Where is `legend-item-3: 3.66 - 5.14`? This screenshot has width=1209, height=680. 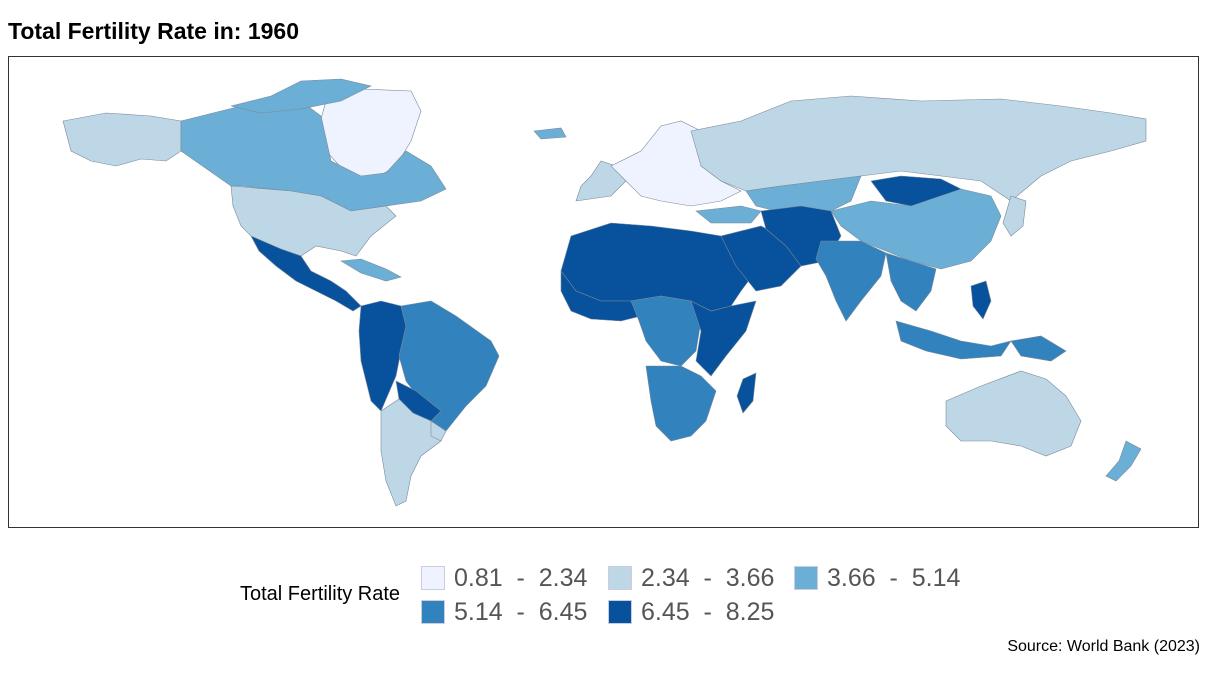
legend-item-3: 3.66 - 5.14 is located at coordinates (877, 577).